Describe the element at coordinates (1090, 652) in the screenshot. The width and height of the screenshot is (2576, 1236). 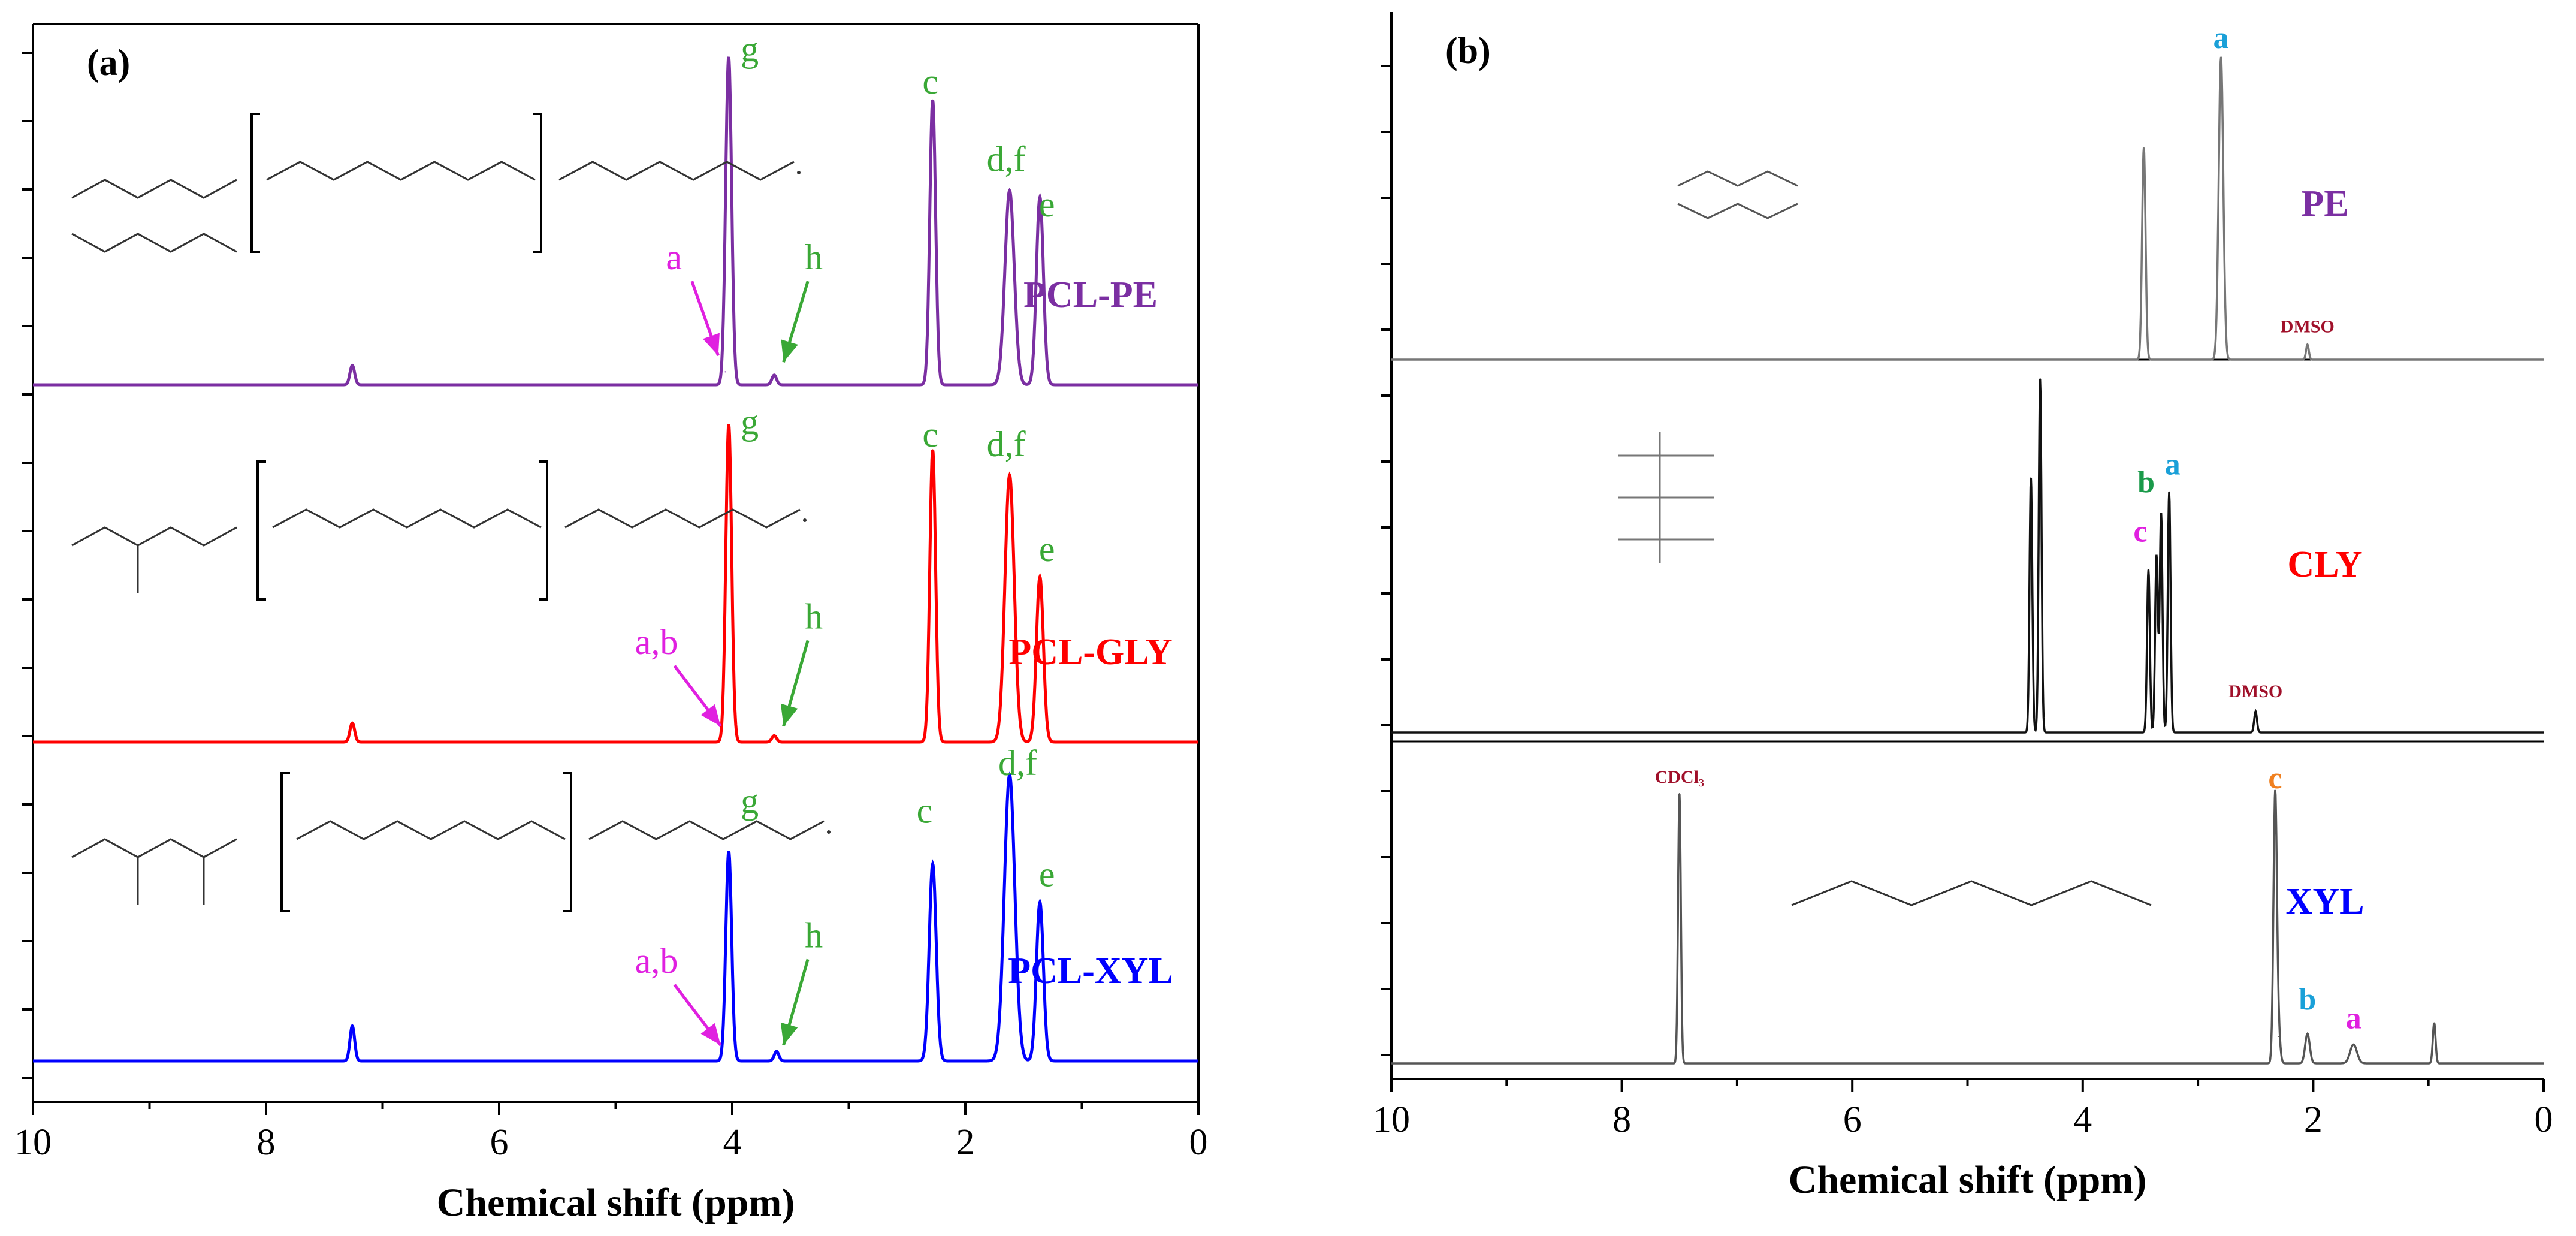
I see `series-name: PCL-GLY` at that location.